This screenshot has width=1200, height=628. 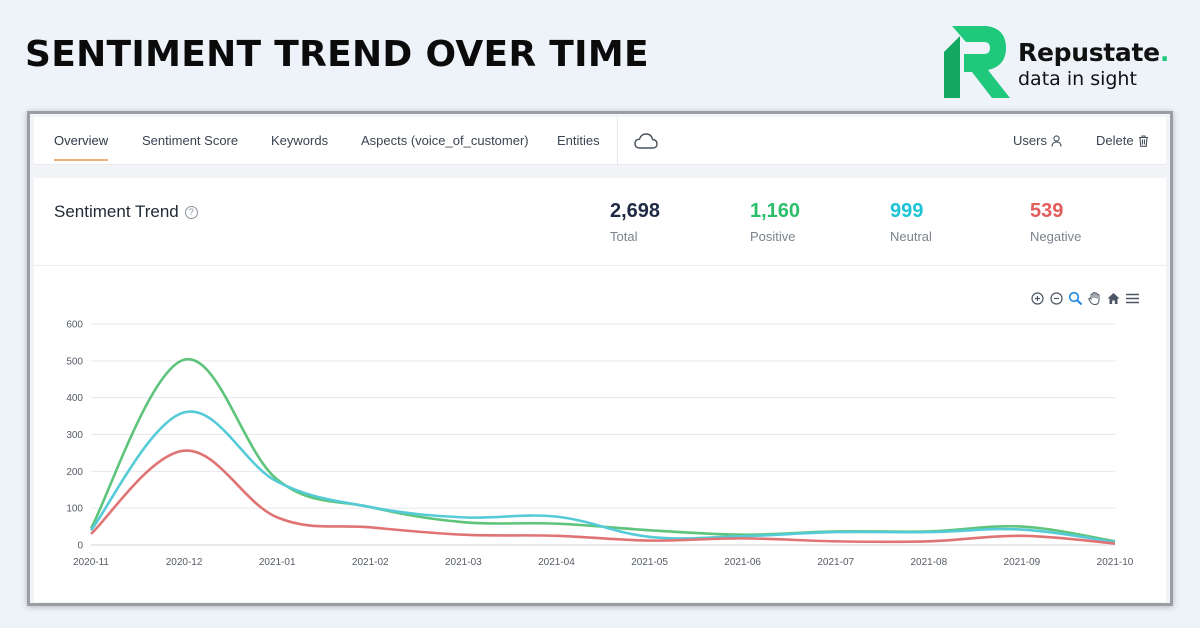 What do you see at coordinates (74, 509) in the screenshot?
I see `y-tick-label: 100` at bounding box center [74, 509].